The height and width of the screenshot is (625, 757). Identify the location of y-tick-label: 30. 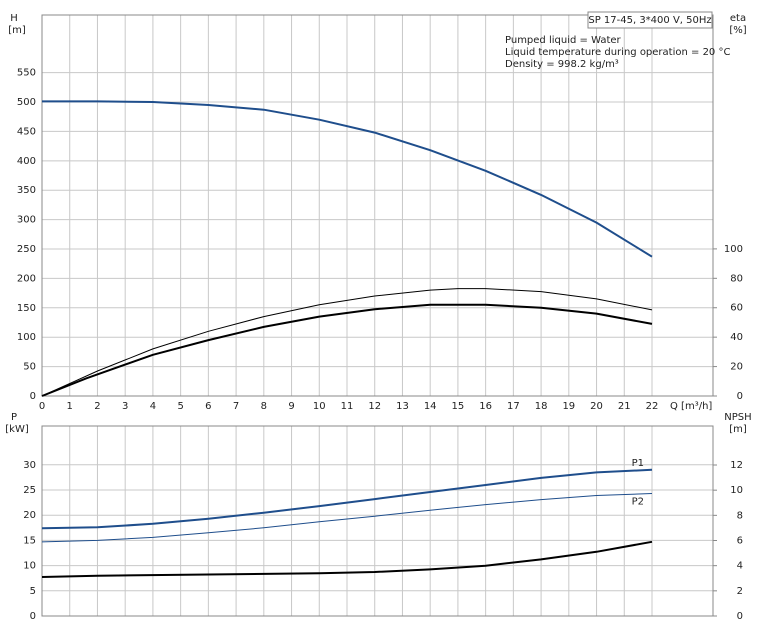
(29, 465).